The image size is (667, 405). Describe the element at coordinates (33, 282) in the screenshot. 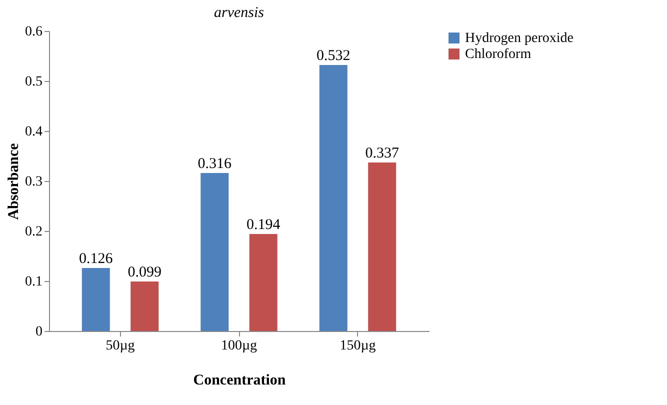

I see `y-tick-label: 0.1` at that location.